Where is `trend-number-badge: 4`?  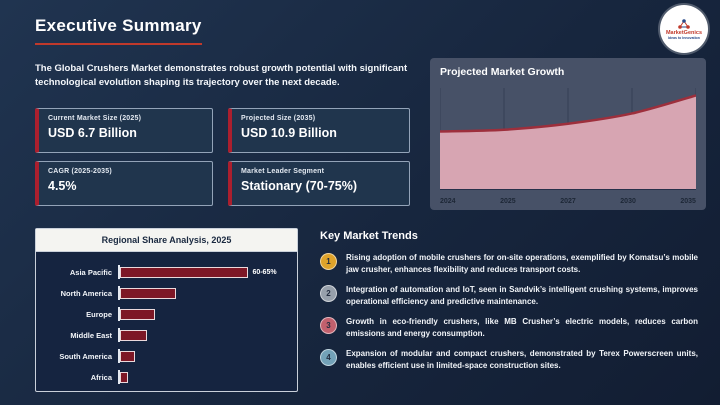 trend-number-badge: 4 is located at coordinates (328, 357).